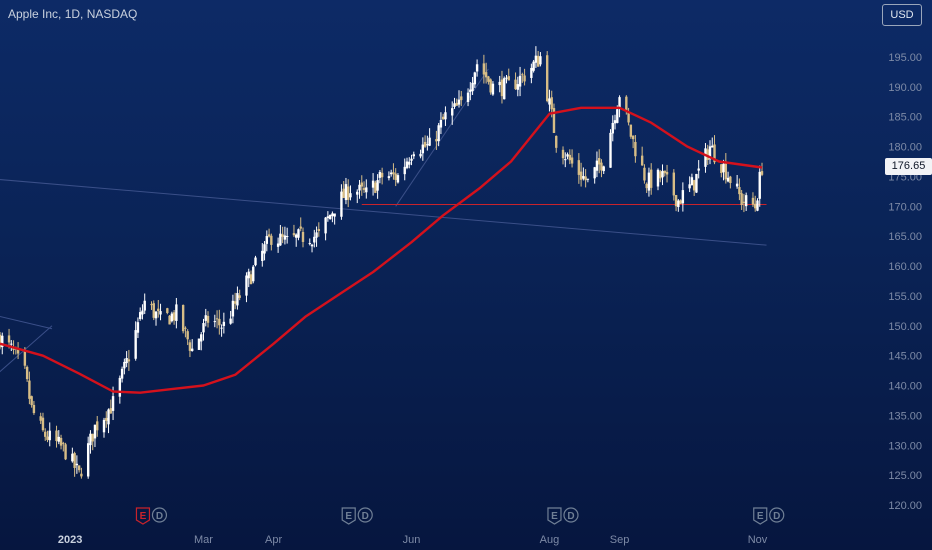 The height and width of the screenshot is (550, 932). Describe the element at coordinates (905, 297) in the screenshot. I see `y-tick-label: 155.00` at that location.